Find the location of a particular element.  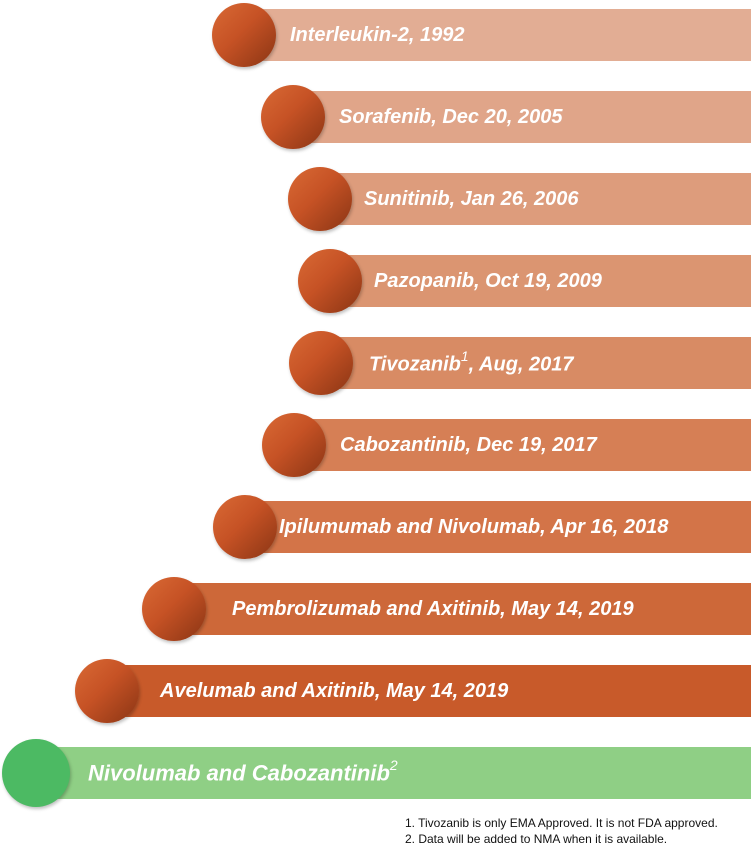

timeline-row: Tivozanib1, Aug, 2017 is located at coordinates (375, 363).